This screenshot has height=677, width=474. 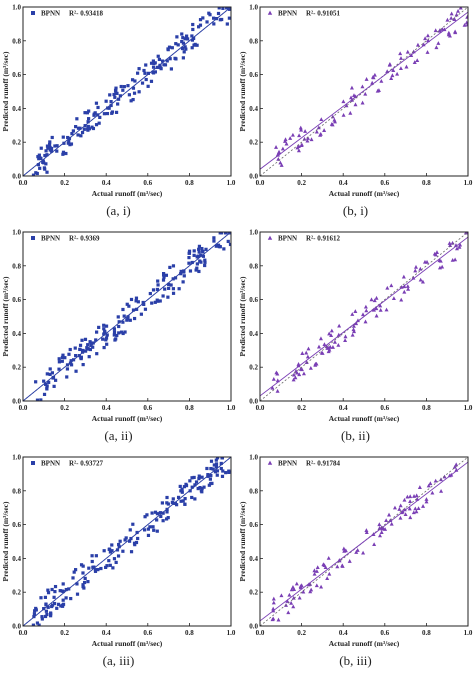 What do you see at coordinates (426, 633) in the screenshot?
I see `x-tick-label: 0.8` at bounding box center [426, 633].